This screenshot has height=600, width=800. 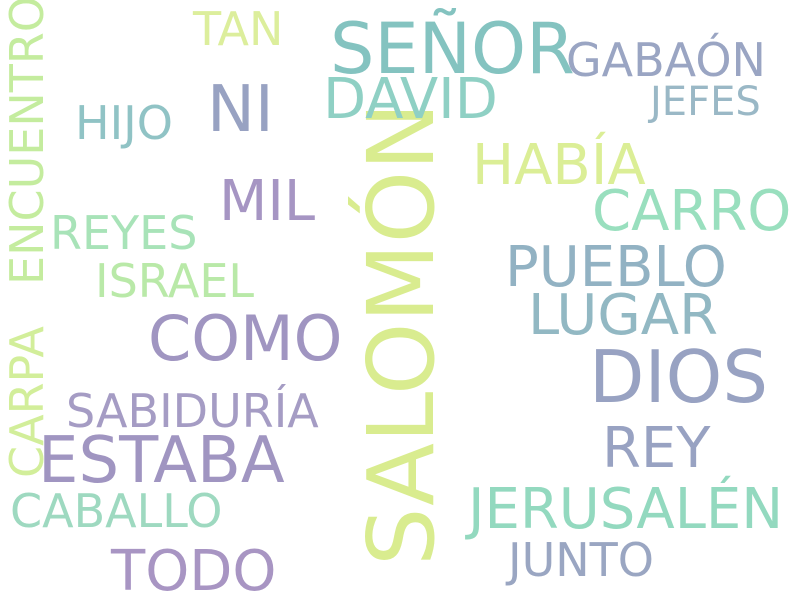 What do you see at coordinates (27, 402) in the screenshot?
I see `word-carpa: CARPA` at bounding box center [27, 402].